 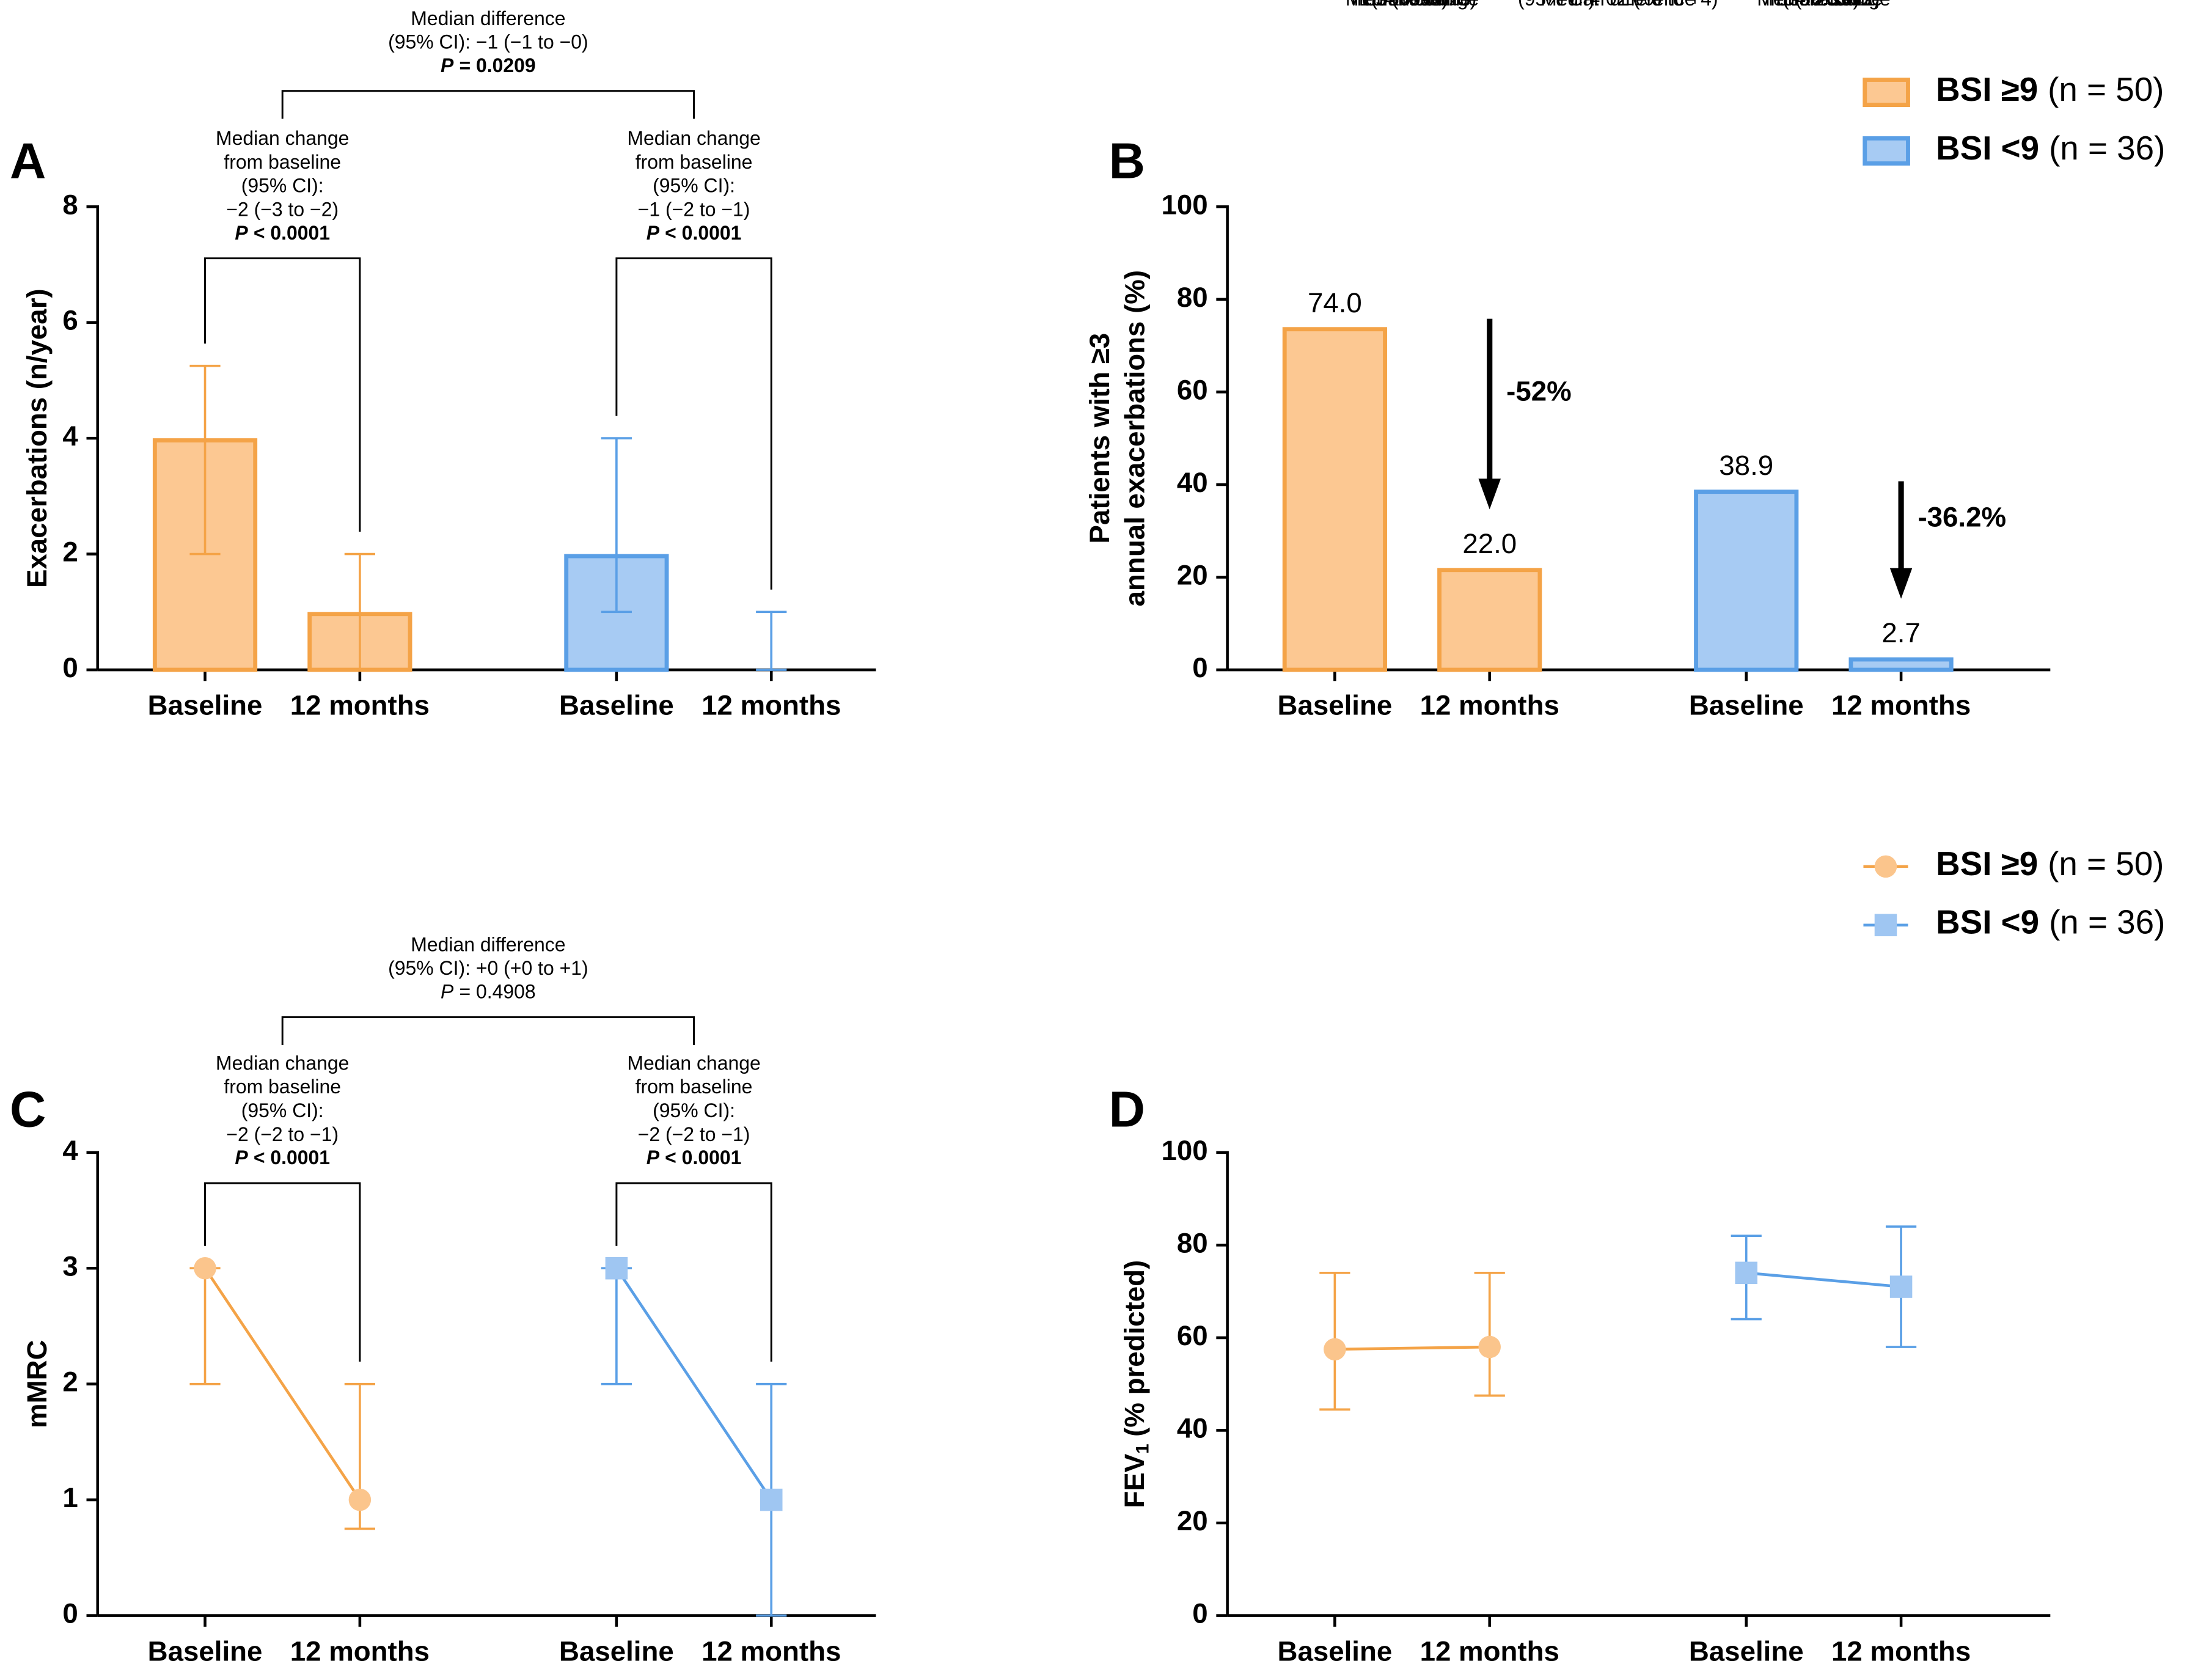 What do you see at coordinates (1185, 204) in the screenshot?
I see `y-tick-label: 100` at bounding box center [1185, 204].